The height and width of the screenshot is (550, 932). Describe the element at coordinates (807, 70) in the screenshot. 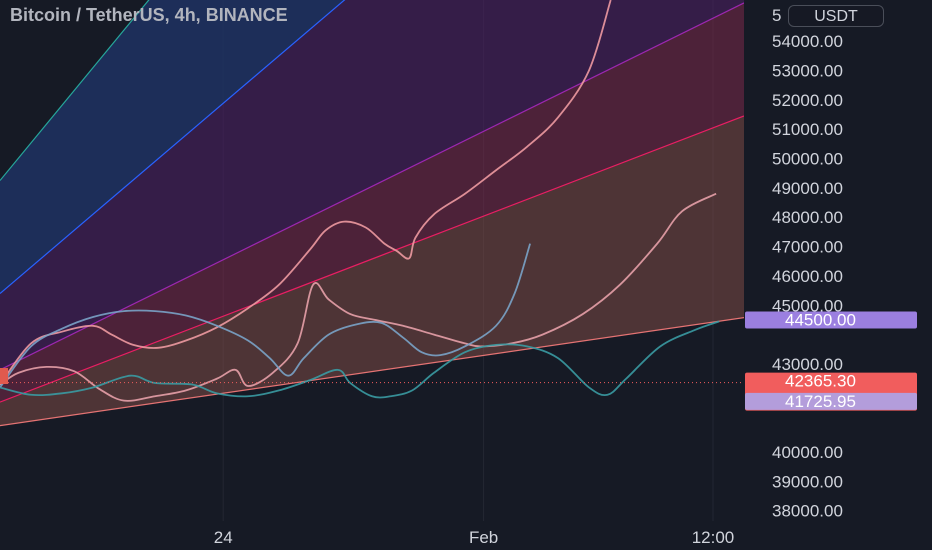

I see `y-tick-label: 53000.00` at that location.